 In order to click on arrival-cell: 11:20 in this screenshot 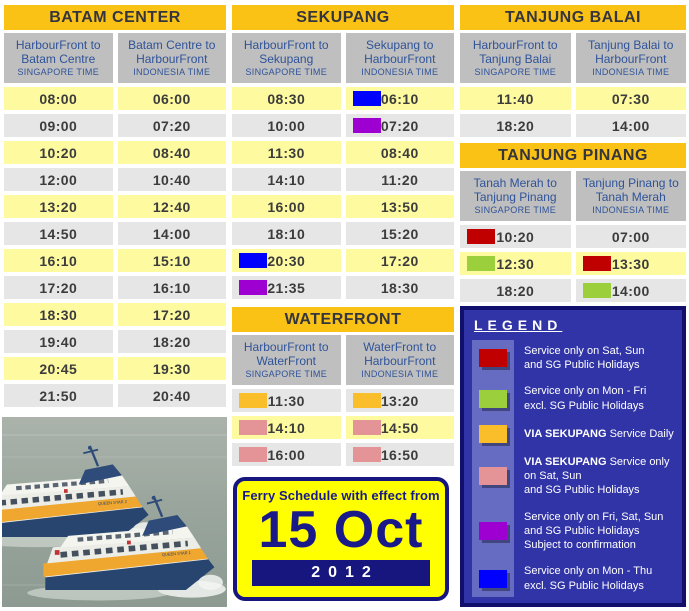, I will do `click(399, 179)`.